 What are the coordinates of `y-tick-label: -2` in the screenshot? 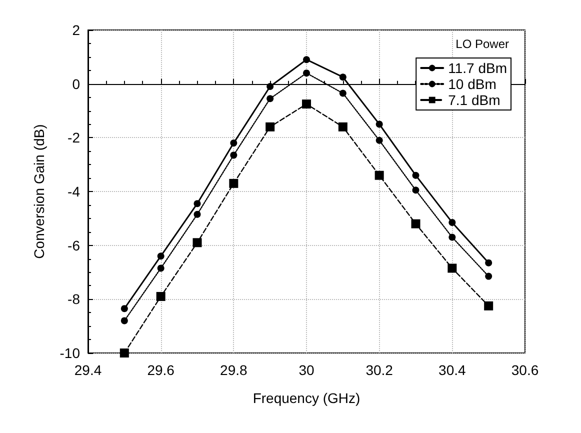 It's located at (74, 138).